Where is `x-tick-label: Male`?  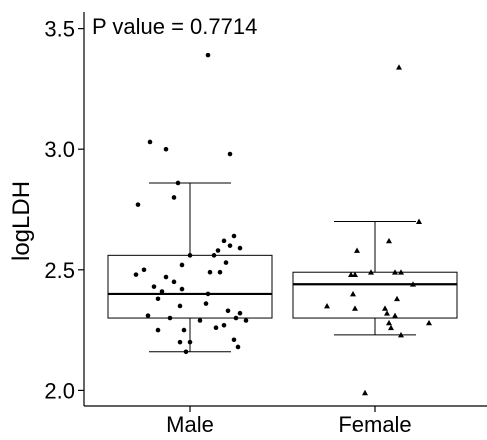
x-tick-label: Male is located at coordinates (190, 424).